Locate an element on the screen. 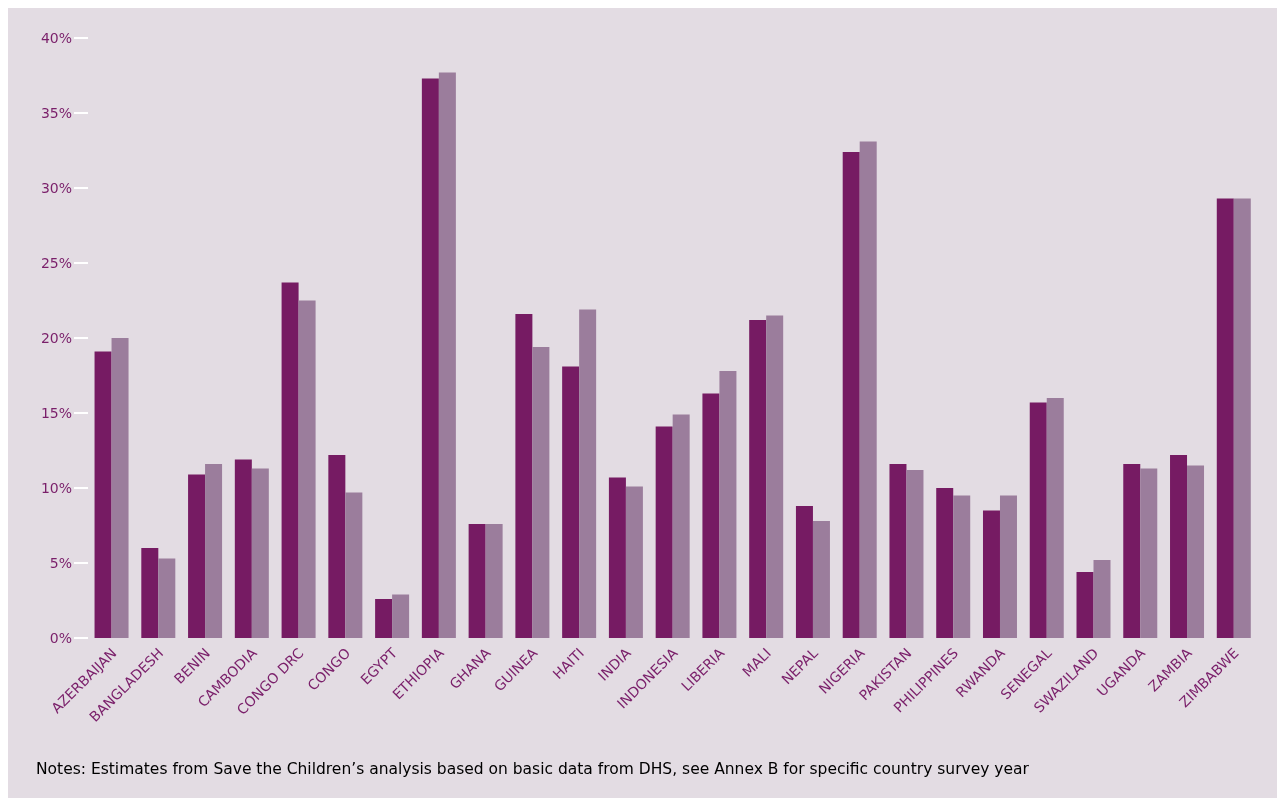 The image size is (1285, 807). text: Notes: Estimates from Save the Children’s analysis based on basic data from DHS, see Annex B for specific country survey year is located at coordinates (532, 769).